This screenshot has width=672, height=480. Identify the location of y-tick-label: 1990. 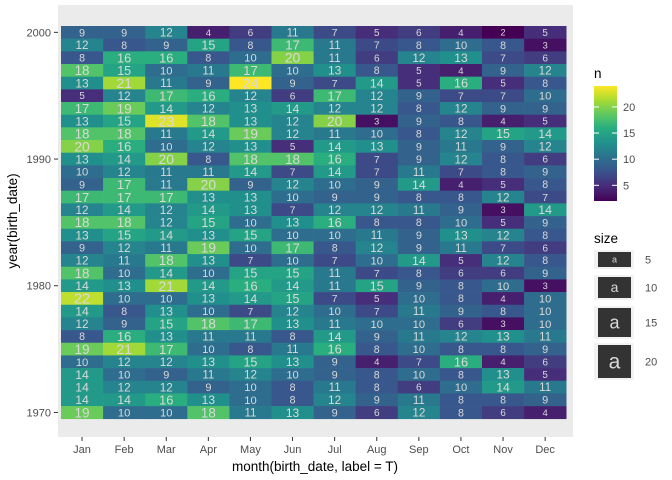
(39, 160).